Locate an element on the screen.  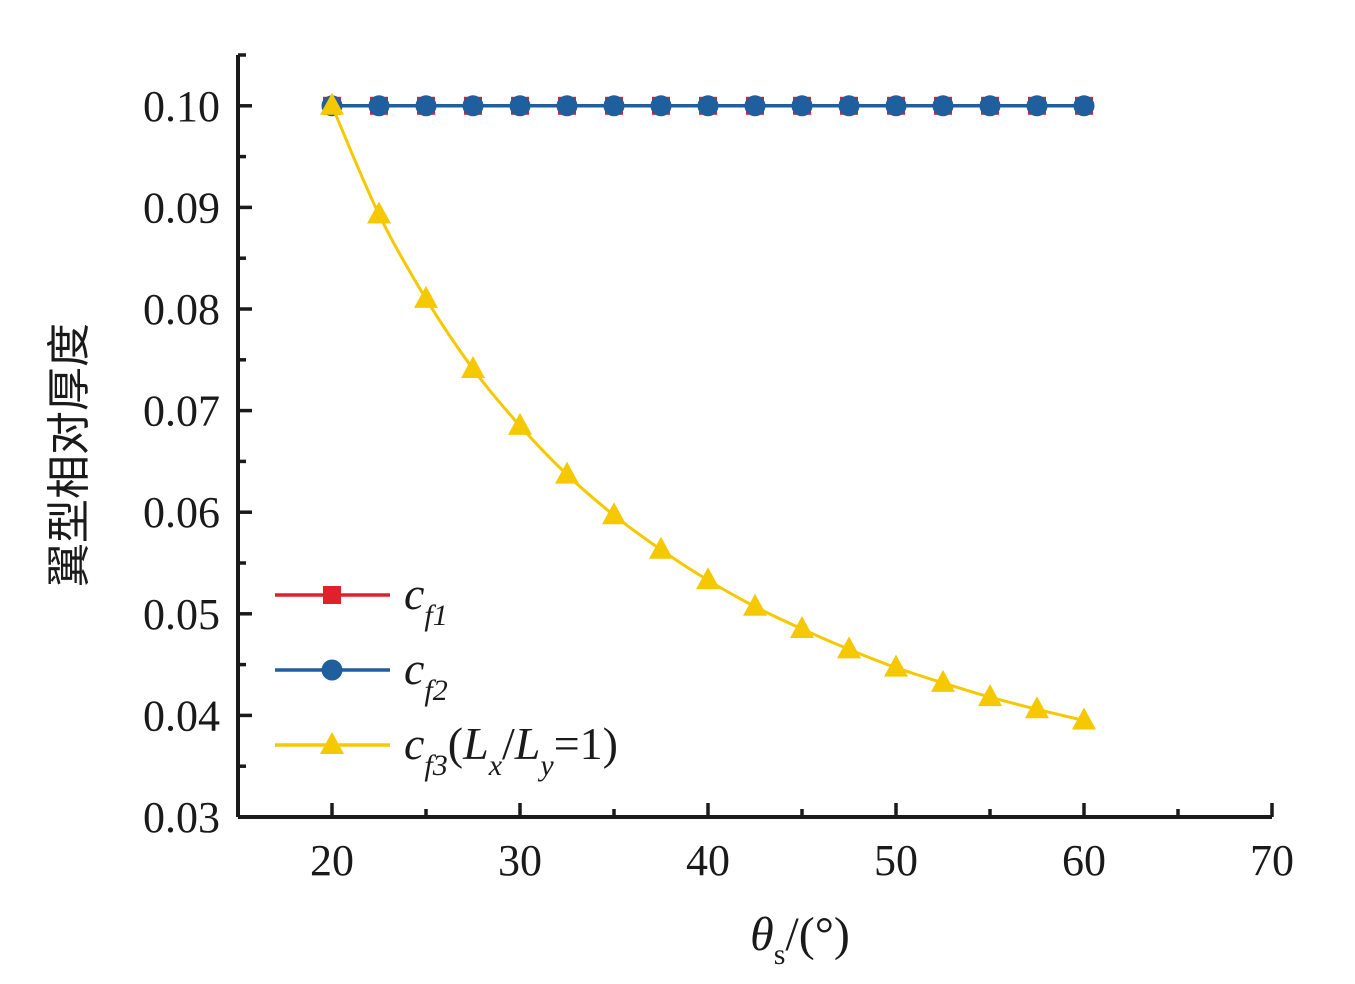
legend-label: cf3(Lx/Ly=1) is located at coordinates (511, 750).